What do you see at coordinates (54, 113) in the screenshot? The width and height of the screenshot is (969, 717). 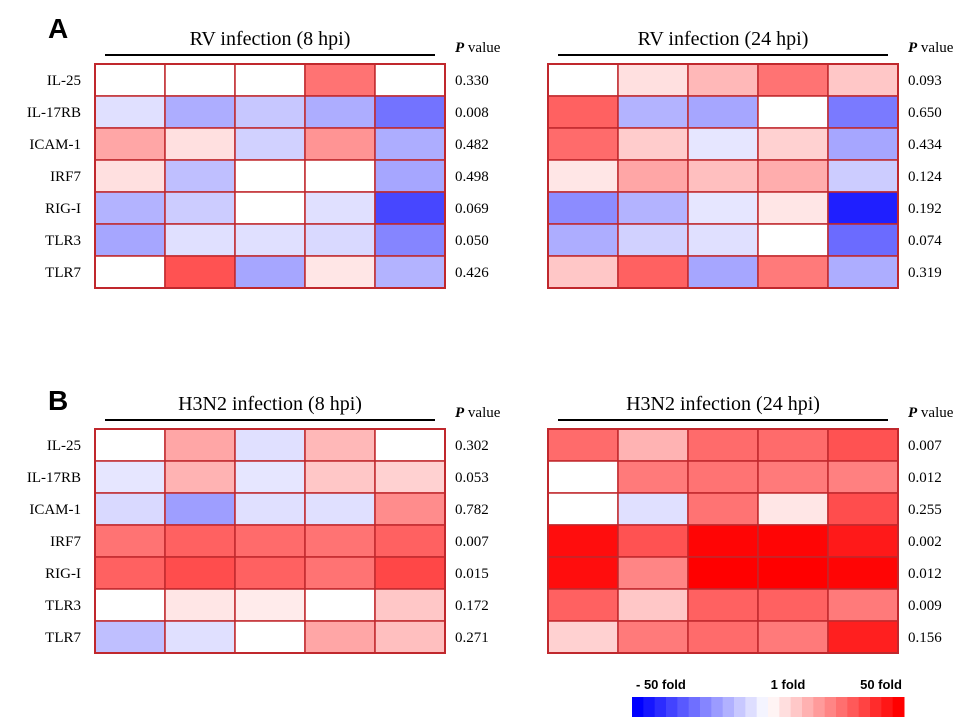 I see `row-label: IL-17RB` at bounding box center [54, 113].